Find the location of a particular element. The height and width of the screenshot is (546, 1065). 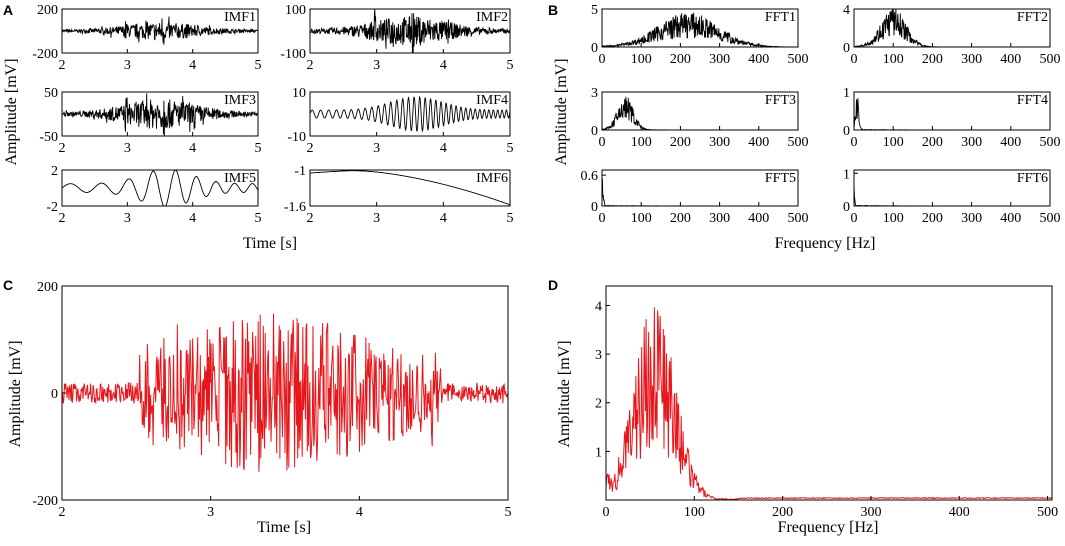

imf1-series-line is located at coordinates (160, 30).